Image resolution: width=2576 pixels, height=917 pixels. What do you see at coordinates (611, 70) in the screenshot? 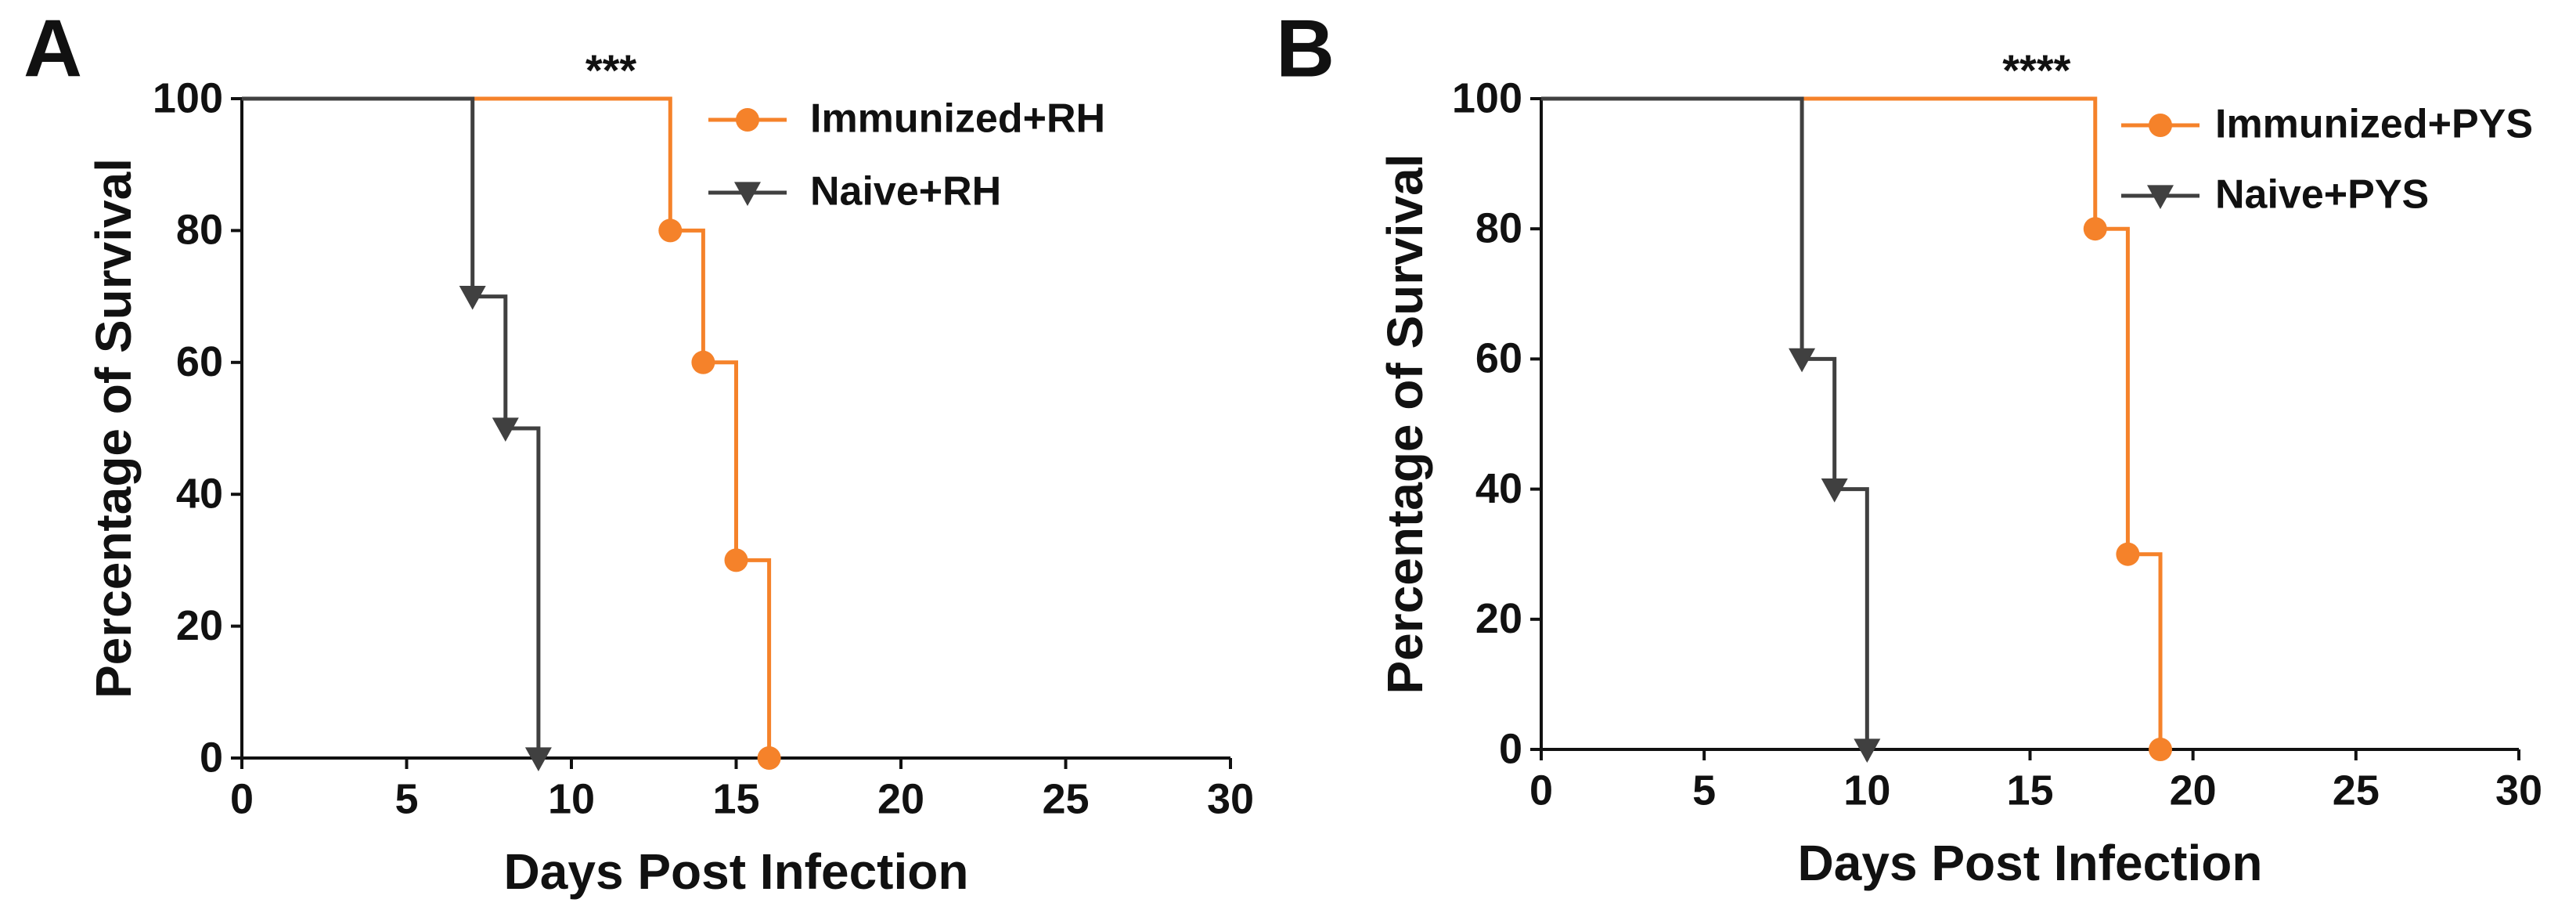
I see `annotation: ***` at bounding box center [611, 70].